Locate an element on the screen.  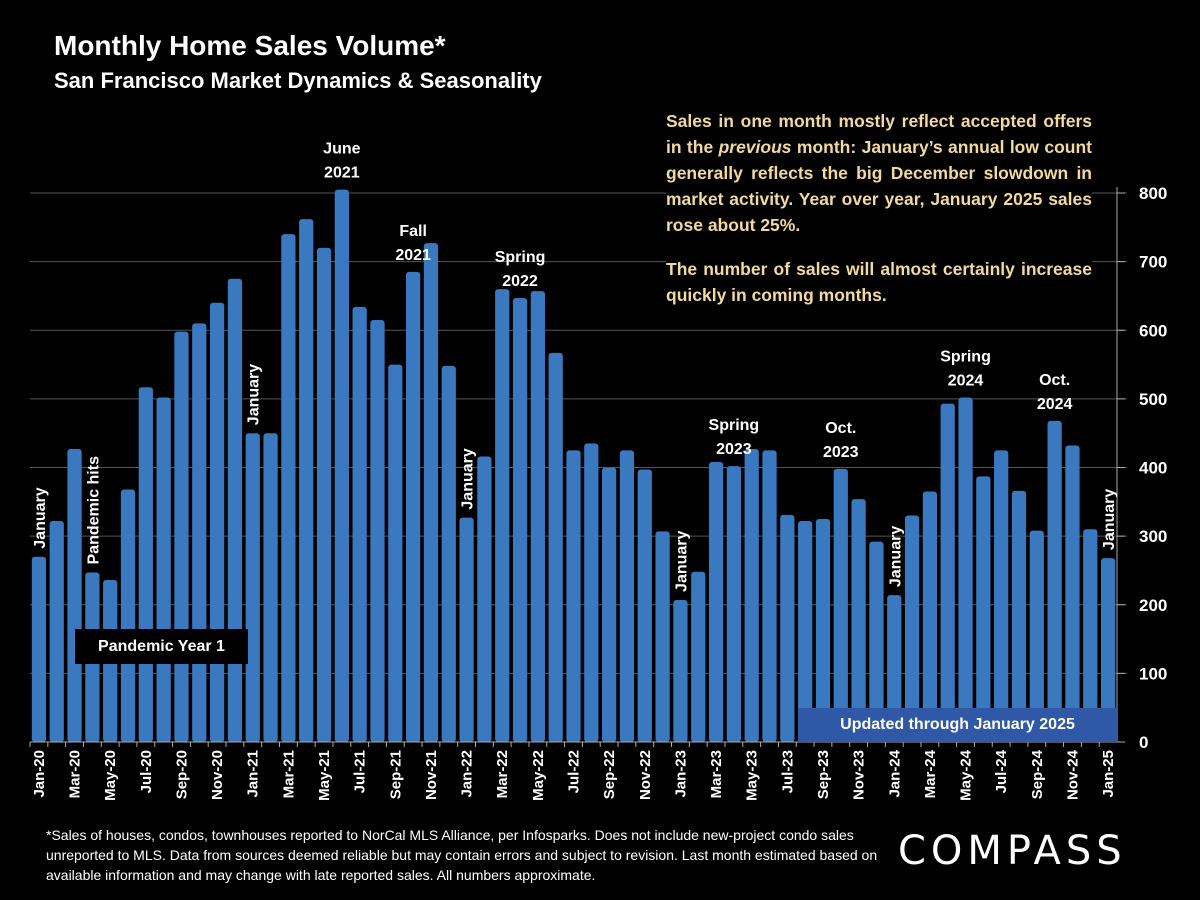
annotation-line: 2021 is located at coordinates (413, 255).